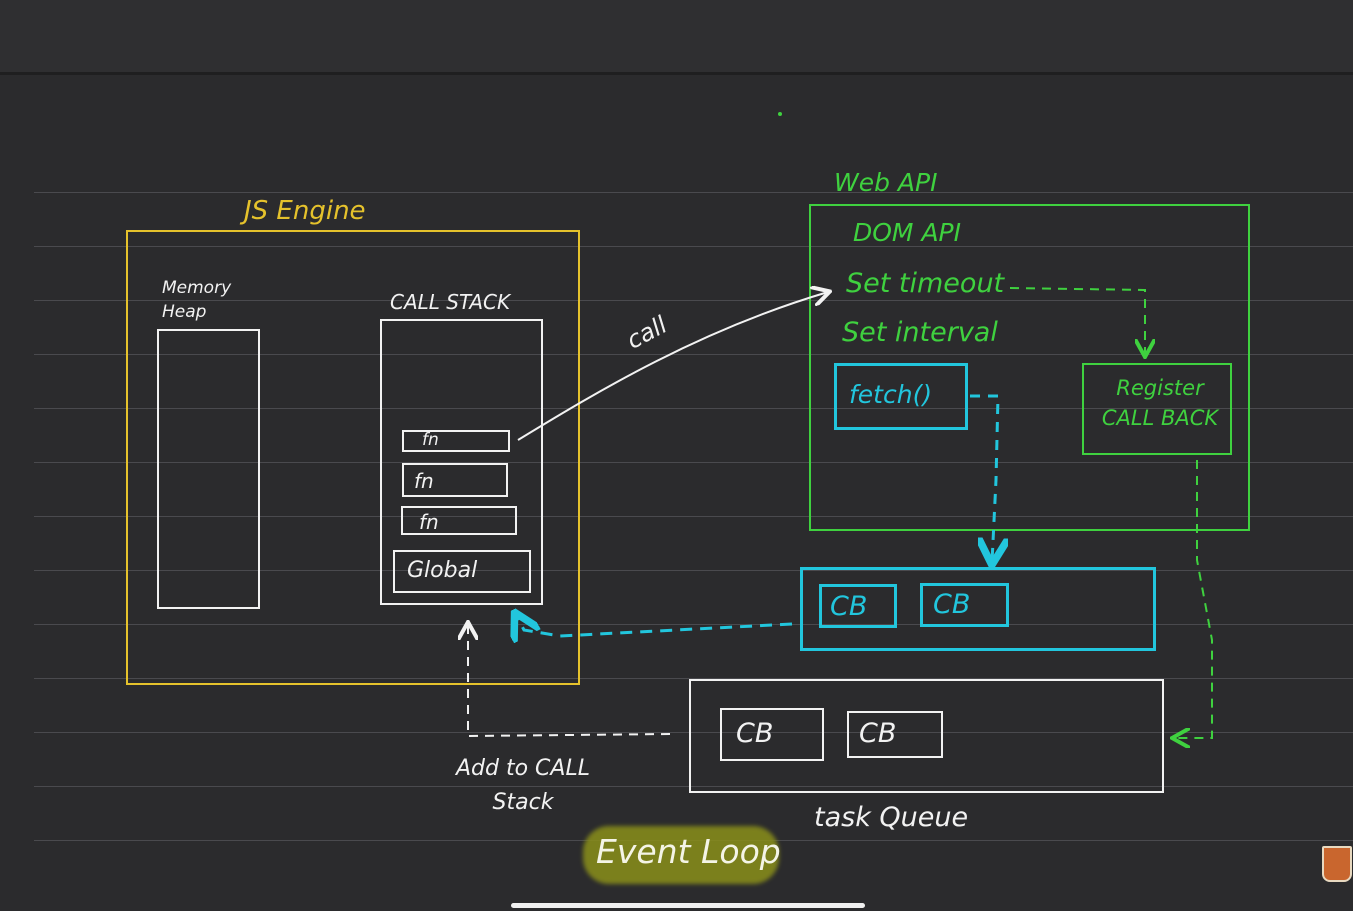 The image size is (1353, 911). What do you see at coordinates (780, 114) in the screenshot?
I see `stray-dot` at bounding box center [780, 114].